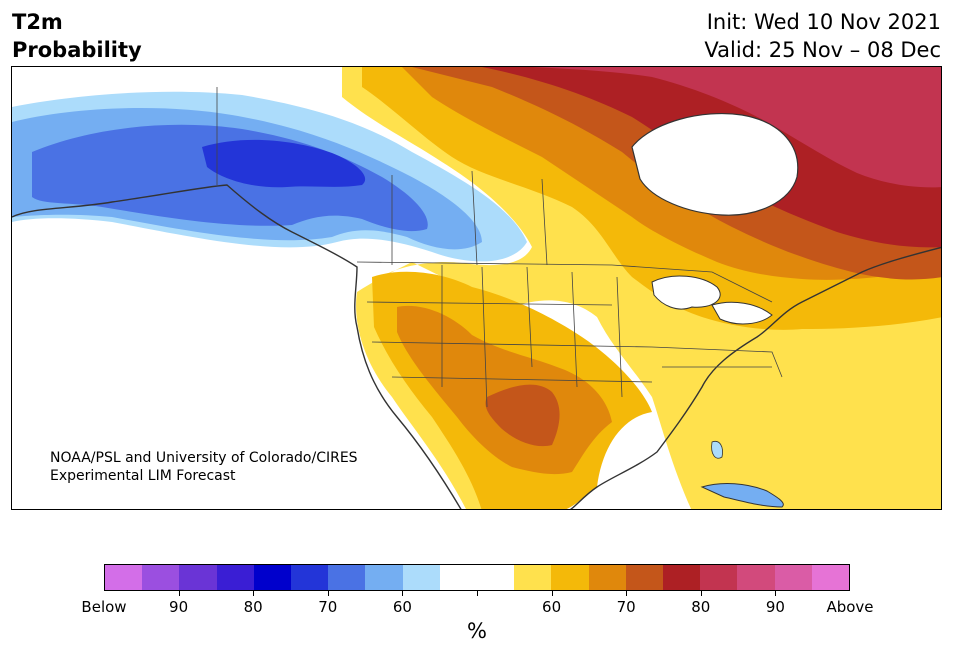 This screenshot has height=657, width=953. Describe the element at coordinates (37, 22) in the screenshot. I see `title-line-1: T2m` at that location.